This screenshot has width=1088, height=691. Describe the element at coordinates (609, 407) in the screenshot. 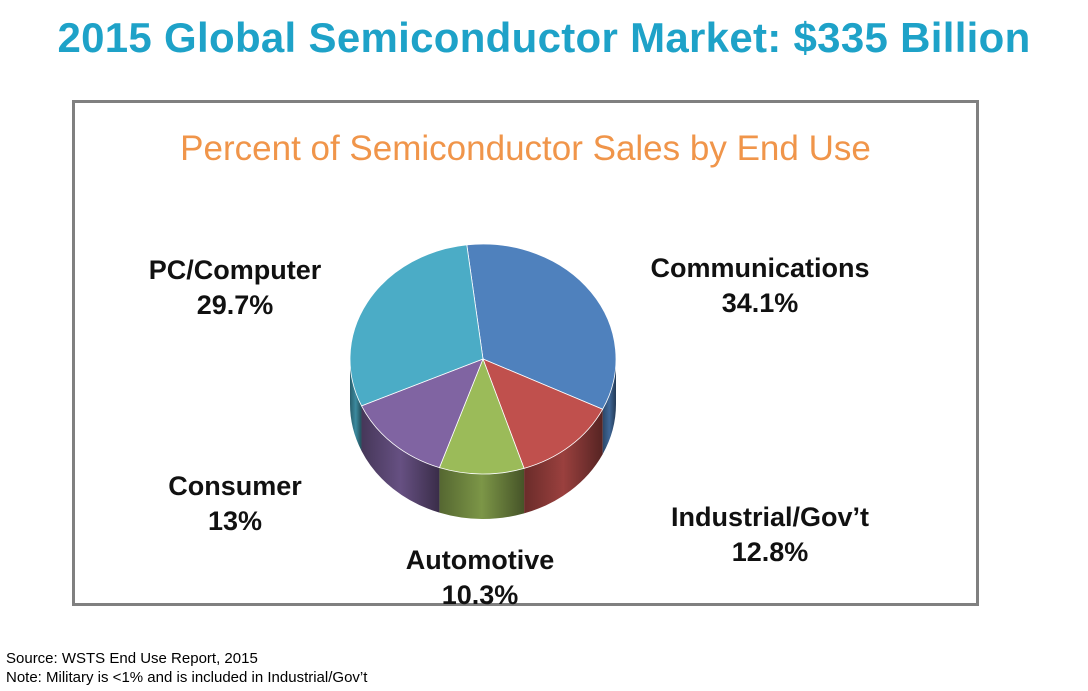

I see `pie-side-communications` at that location.